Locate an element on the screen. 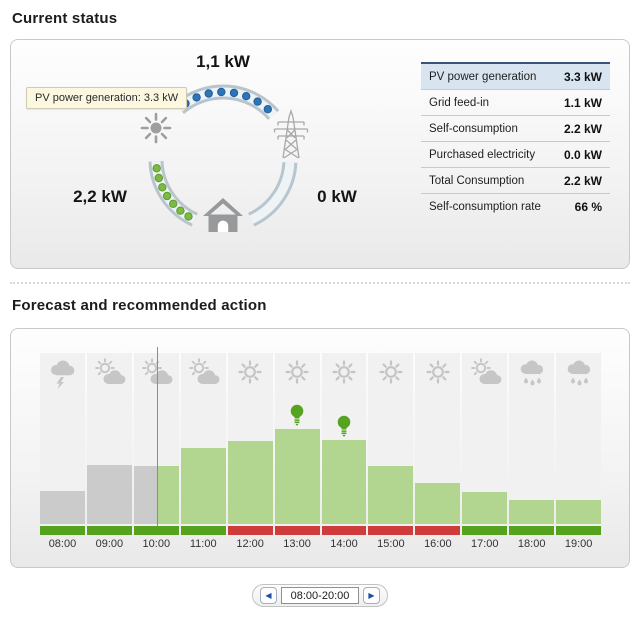  next-period-button: ▶ is located at coordinates (371, 595).